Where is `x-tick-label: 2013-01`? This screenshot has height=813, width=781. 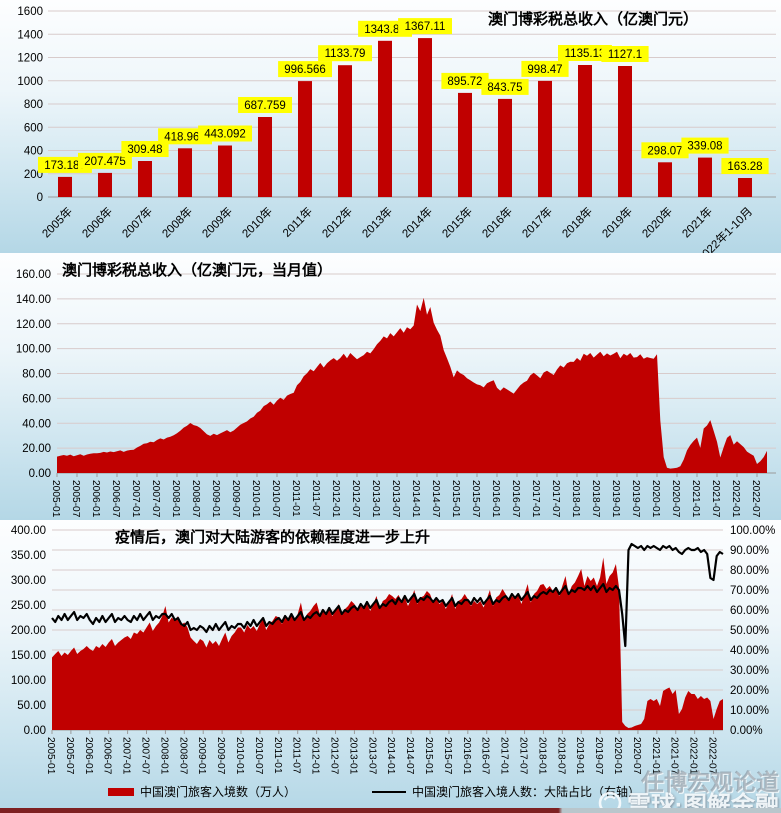 x-tick-label: 2013-01 is located at coordinates (352, 756).